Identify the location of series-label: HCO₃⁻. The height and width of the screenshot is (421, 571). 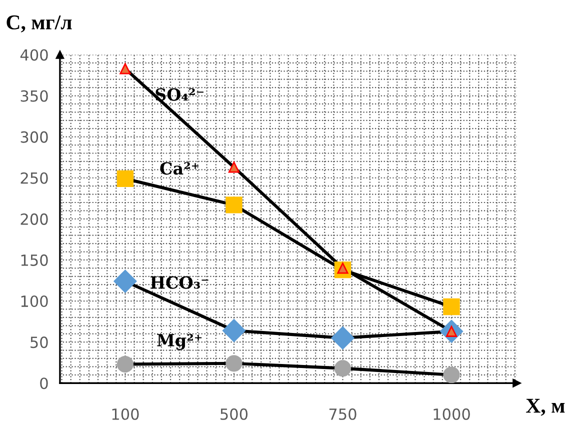
(179, 282).